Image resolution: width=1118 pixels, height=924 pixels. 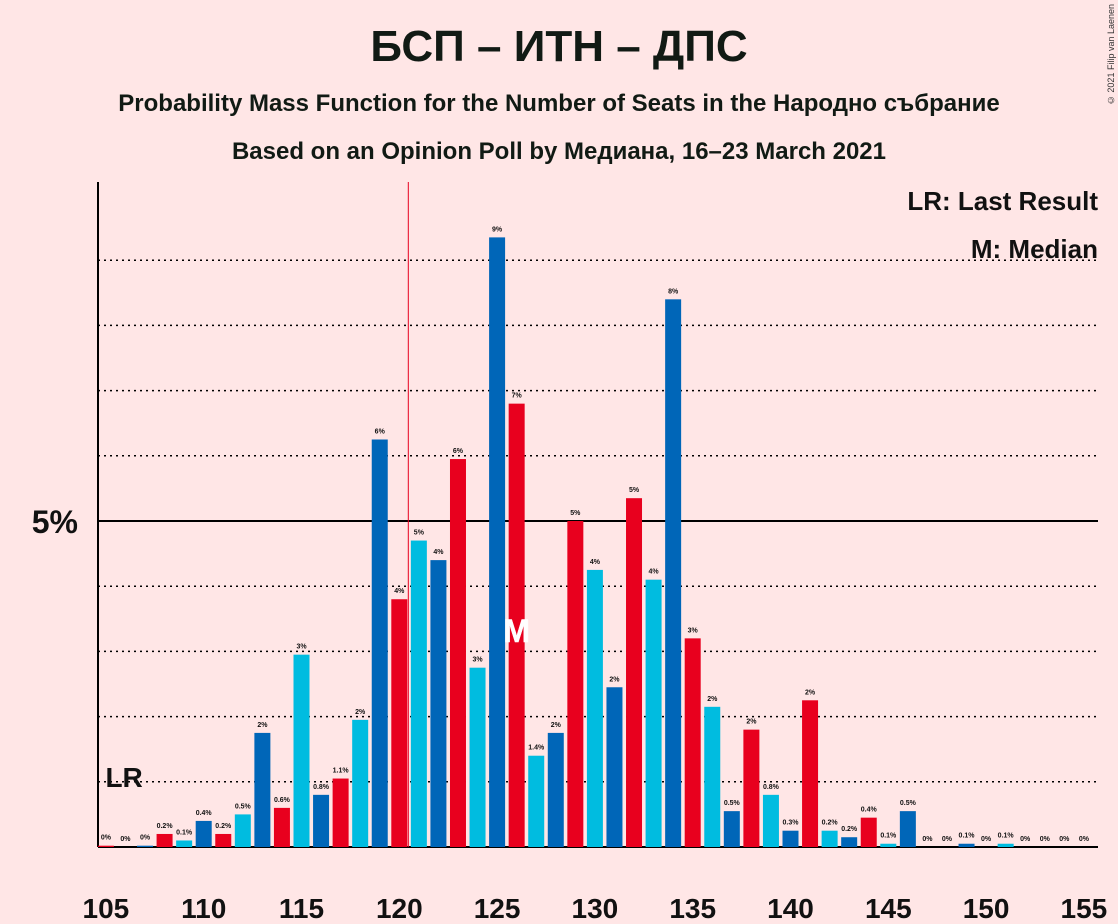 I want to click on x-tick-label: 155, so click(x=1084, y=908).